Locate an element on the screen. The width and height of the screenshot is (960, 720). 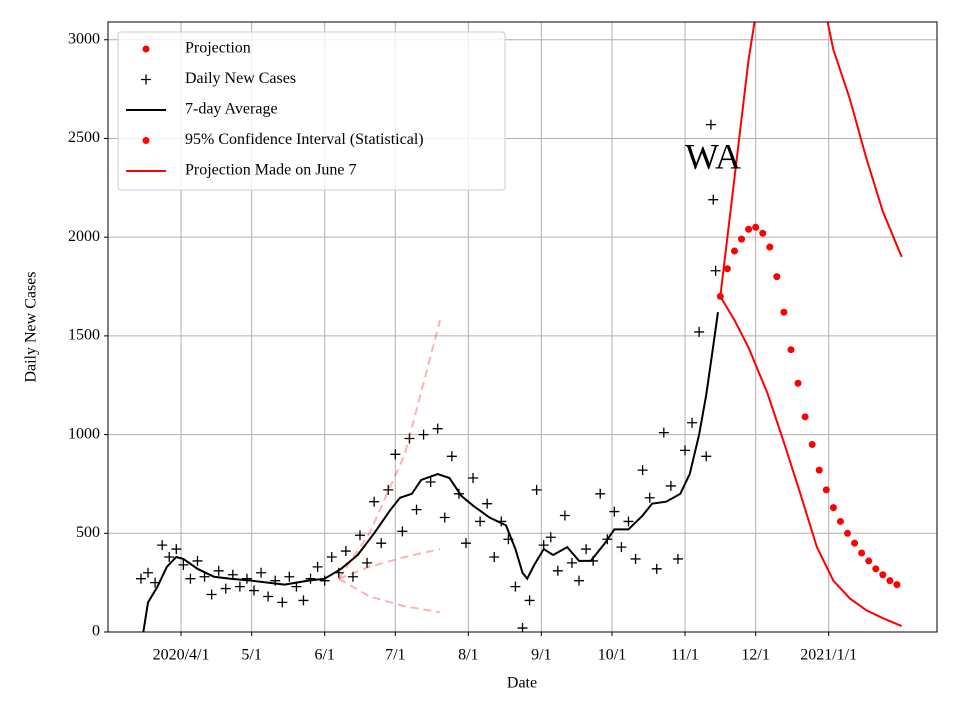
y-tick-label: 3000 is located at coordinates (84, 38).